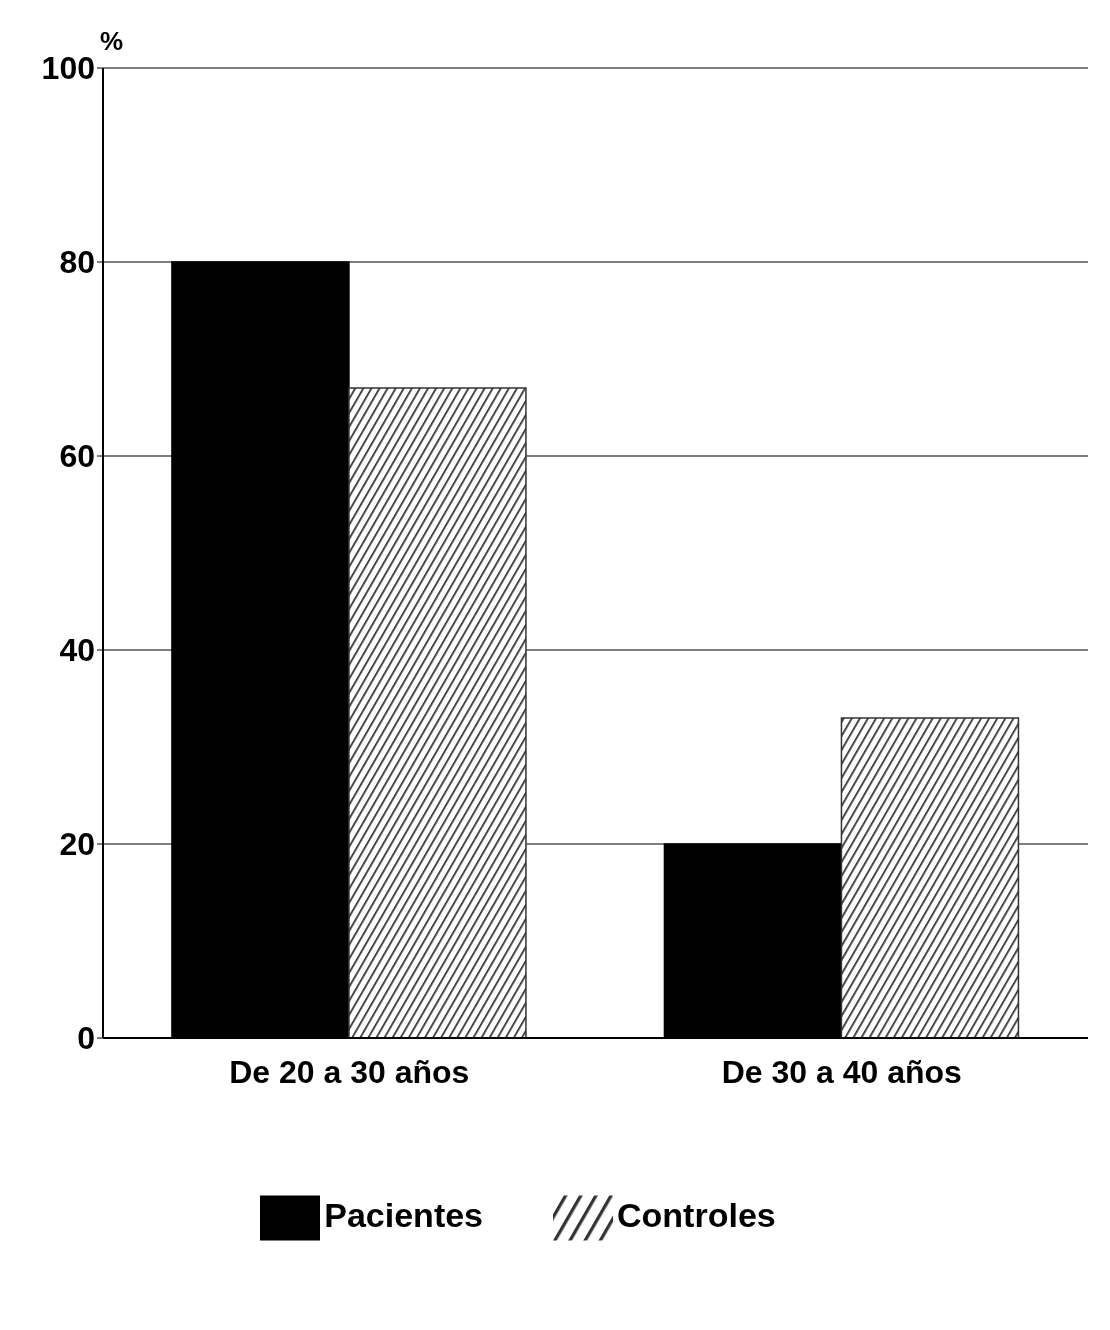 This screenshot has height=1330, width=1110. Describe the element at coordinates (349, 1071) in the screenshot. I see `x-tick-label: De 20 a 30 años` at that location.